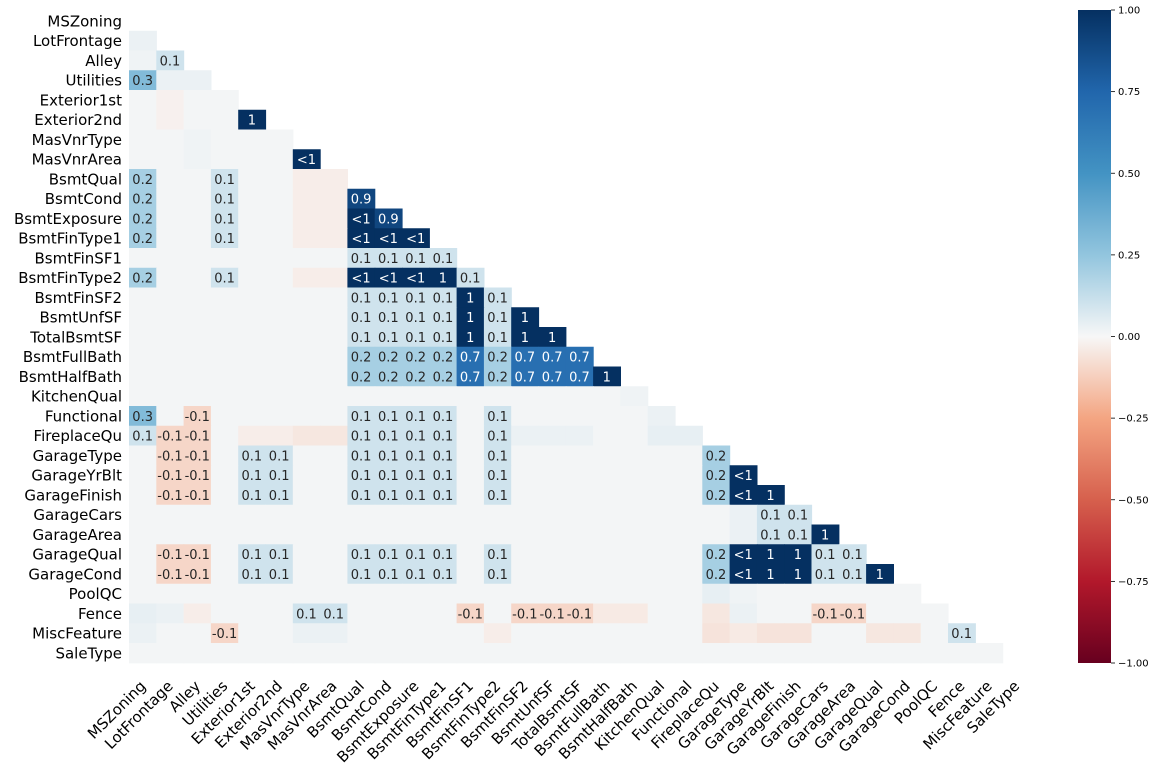 Image resolution: width=1155 pixels, height=769 pixels. I want to click on heatmap-cell-GarageQual-MSZoning, so click(143, 554).